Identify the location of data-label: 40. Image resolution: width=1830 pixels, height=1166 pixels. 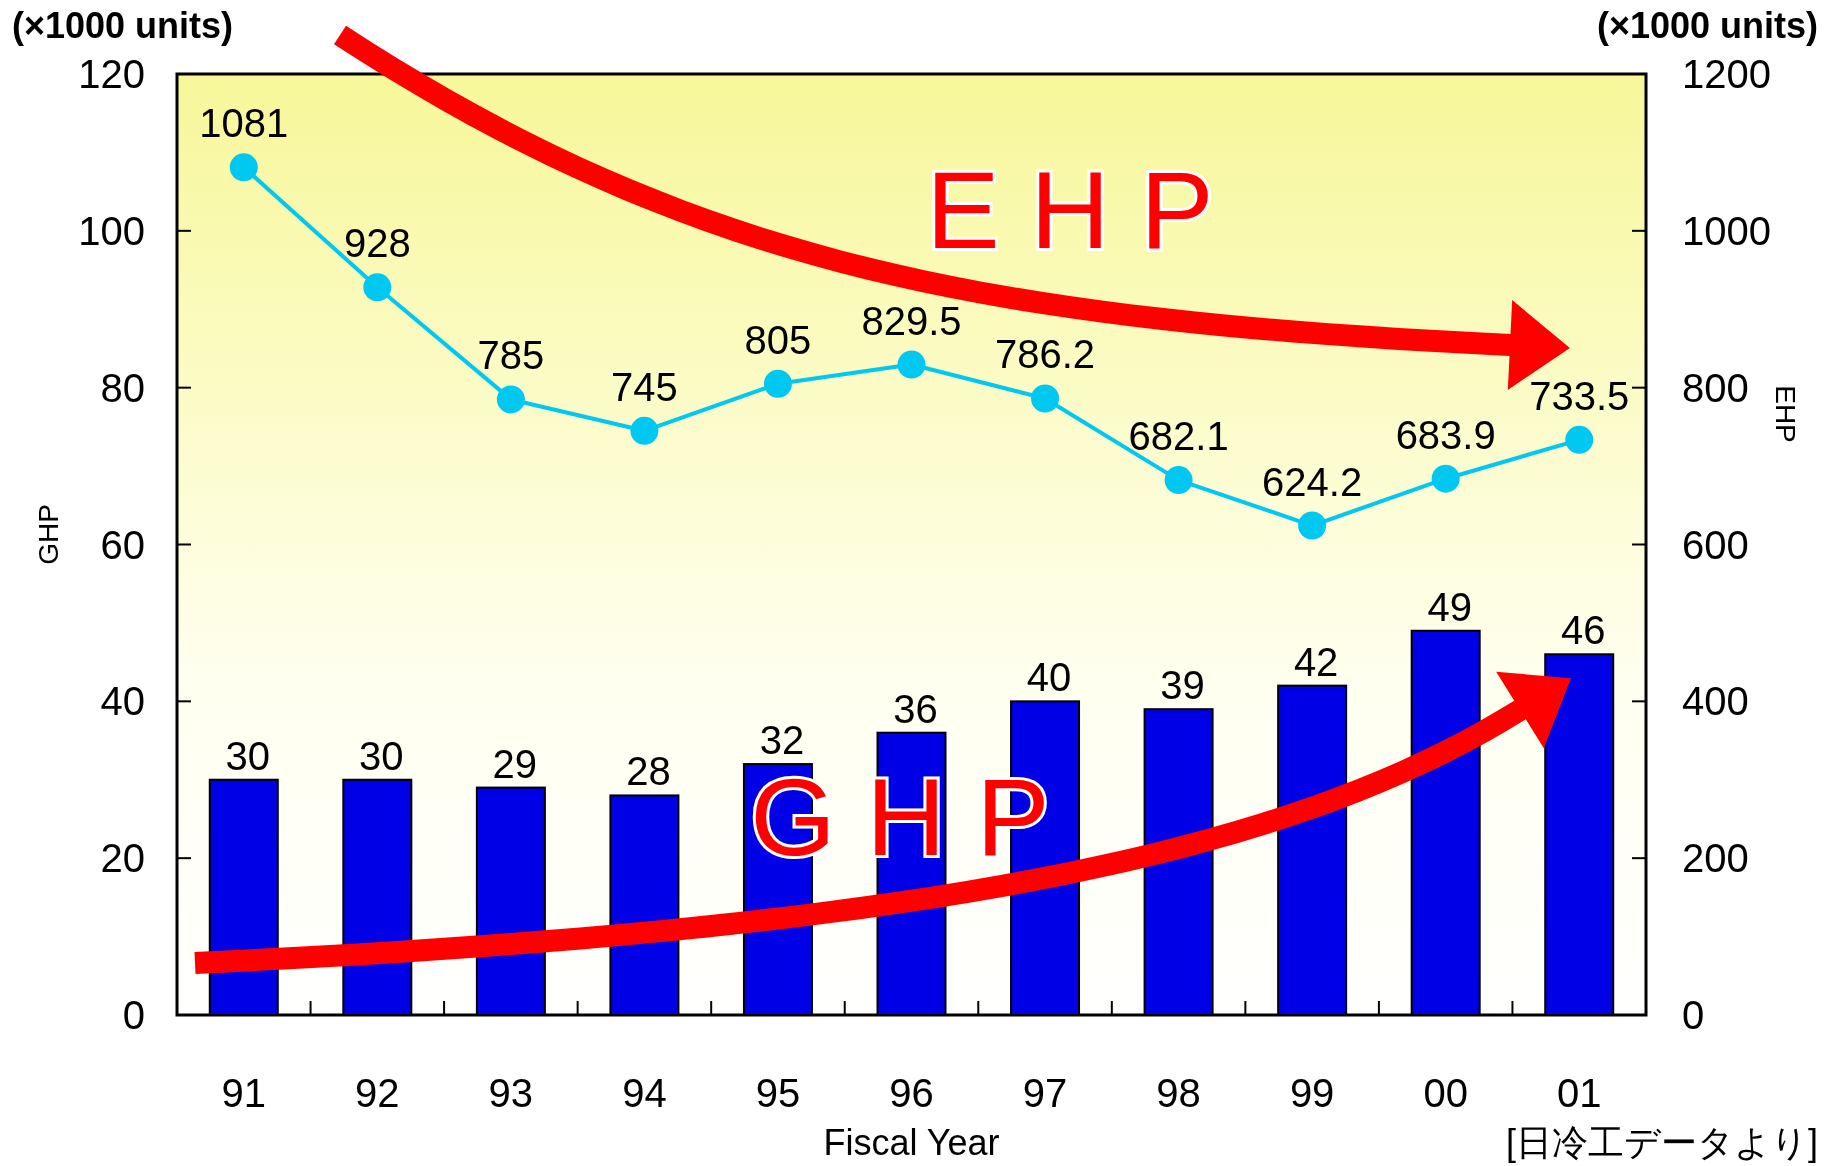
(1049, 677).